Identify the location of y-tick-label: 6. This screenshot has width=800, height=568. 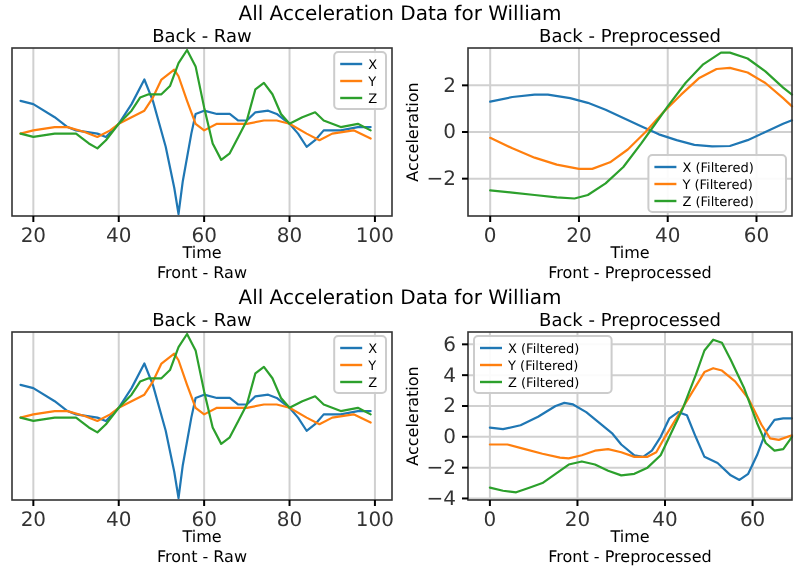
(449, 345).